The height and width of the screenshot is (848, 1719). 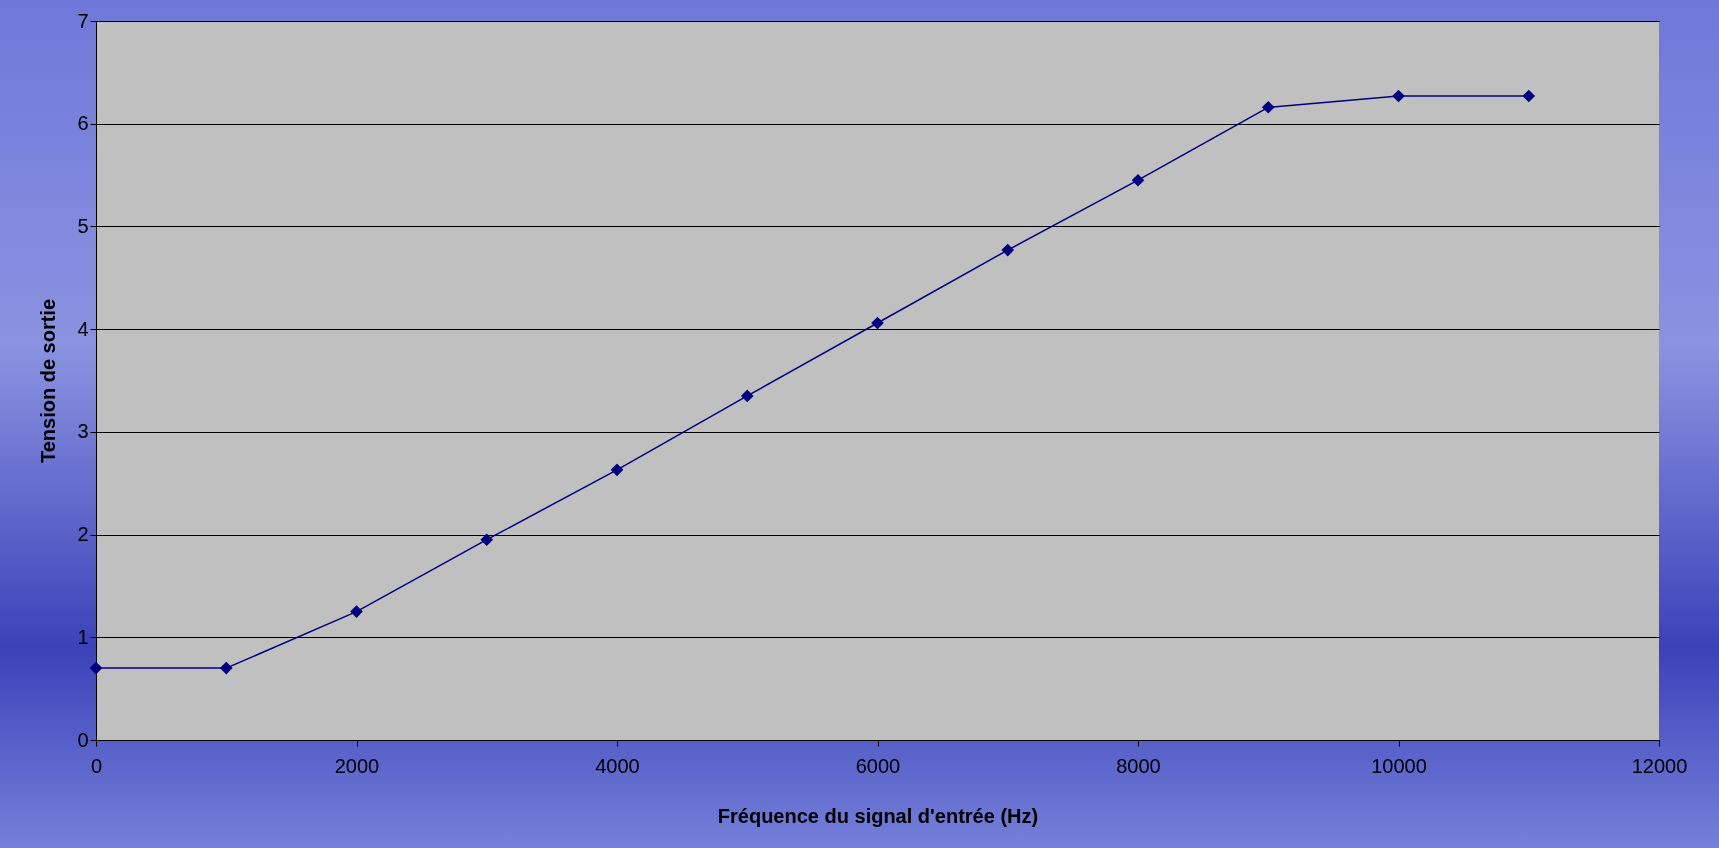 What do you see at coordinates (1399, 765) in the screenshot?
I see `x-tick-label: 10000` at bounding box center [1399, 765].